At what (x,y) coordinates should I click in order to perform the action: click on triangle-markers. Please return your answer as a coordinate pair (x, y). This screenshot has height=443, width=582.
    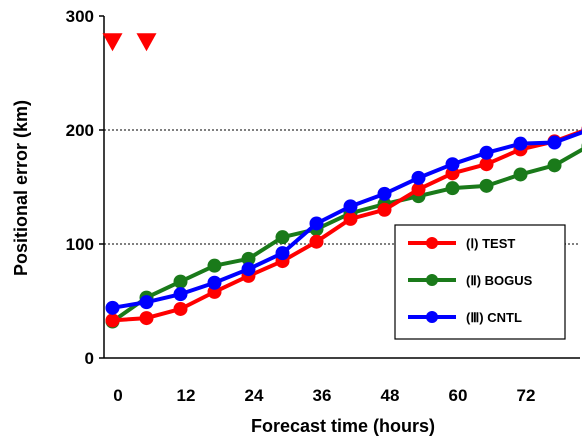
    Looking at the image, I should click on (129, 42).